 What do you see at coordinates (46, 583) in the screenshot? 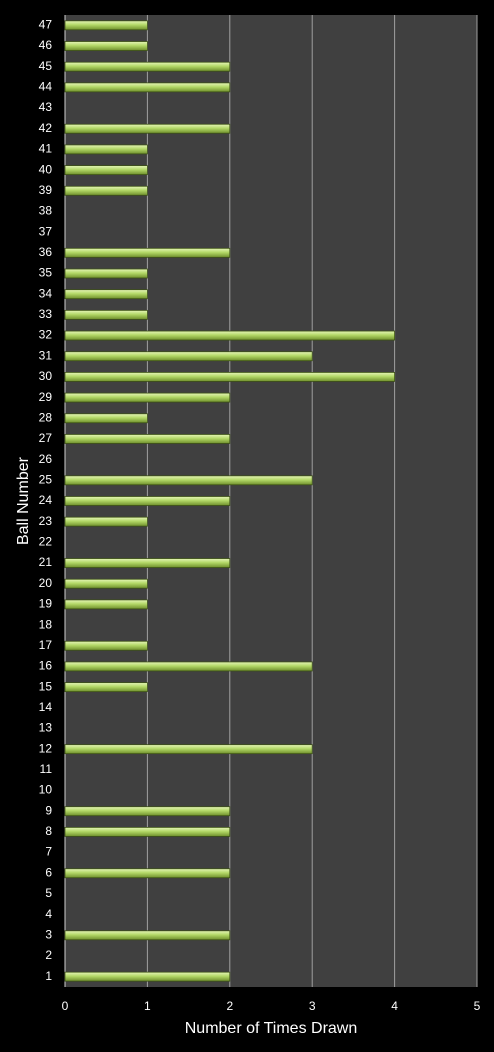
I see `y-tick-label: 20` at bounding box center [46, 583].